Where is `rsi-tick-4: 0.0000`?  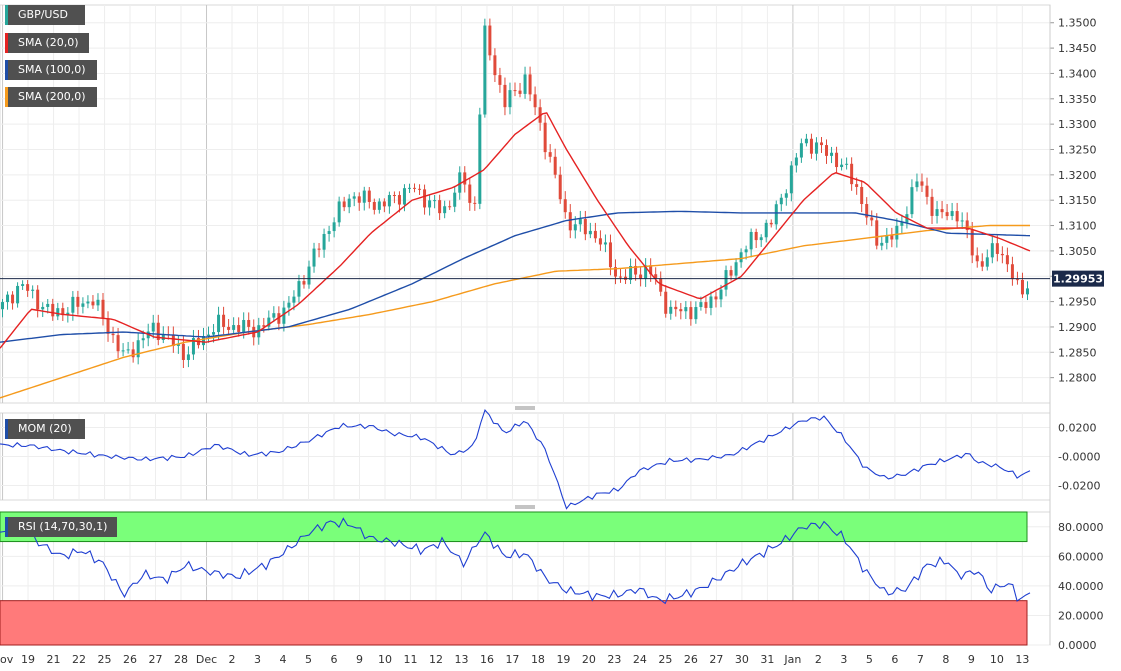
rsi-tick-4: 0.0000 is located at coordinates (1077, 645).